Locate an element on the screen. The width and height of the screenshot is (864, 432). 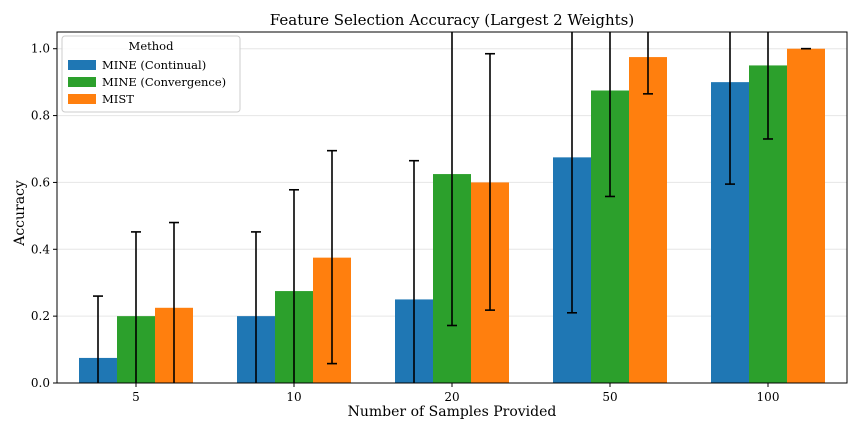
legend-box is located at coordinates (151, 74).